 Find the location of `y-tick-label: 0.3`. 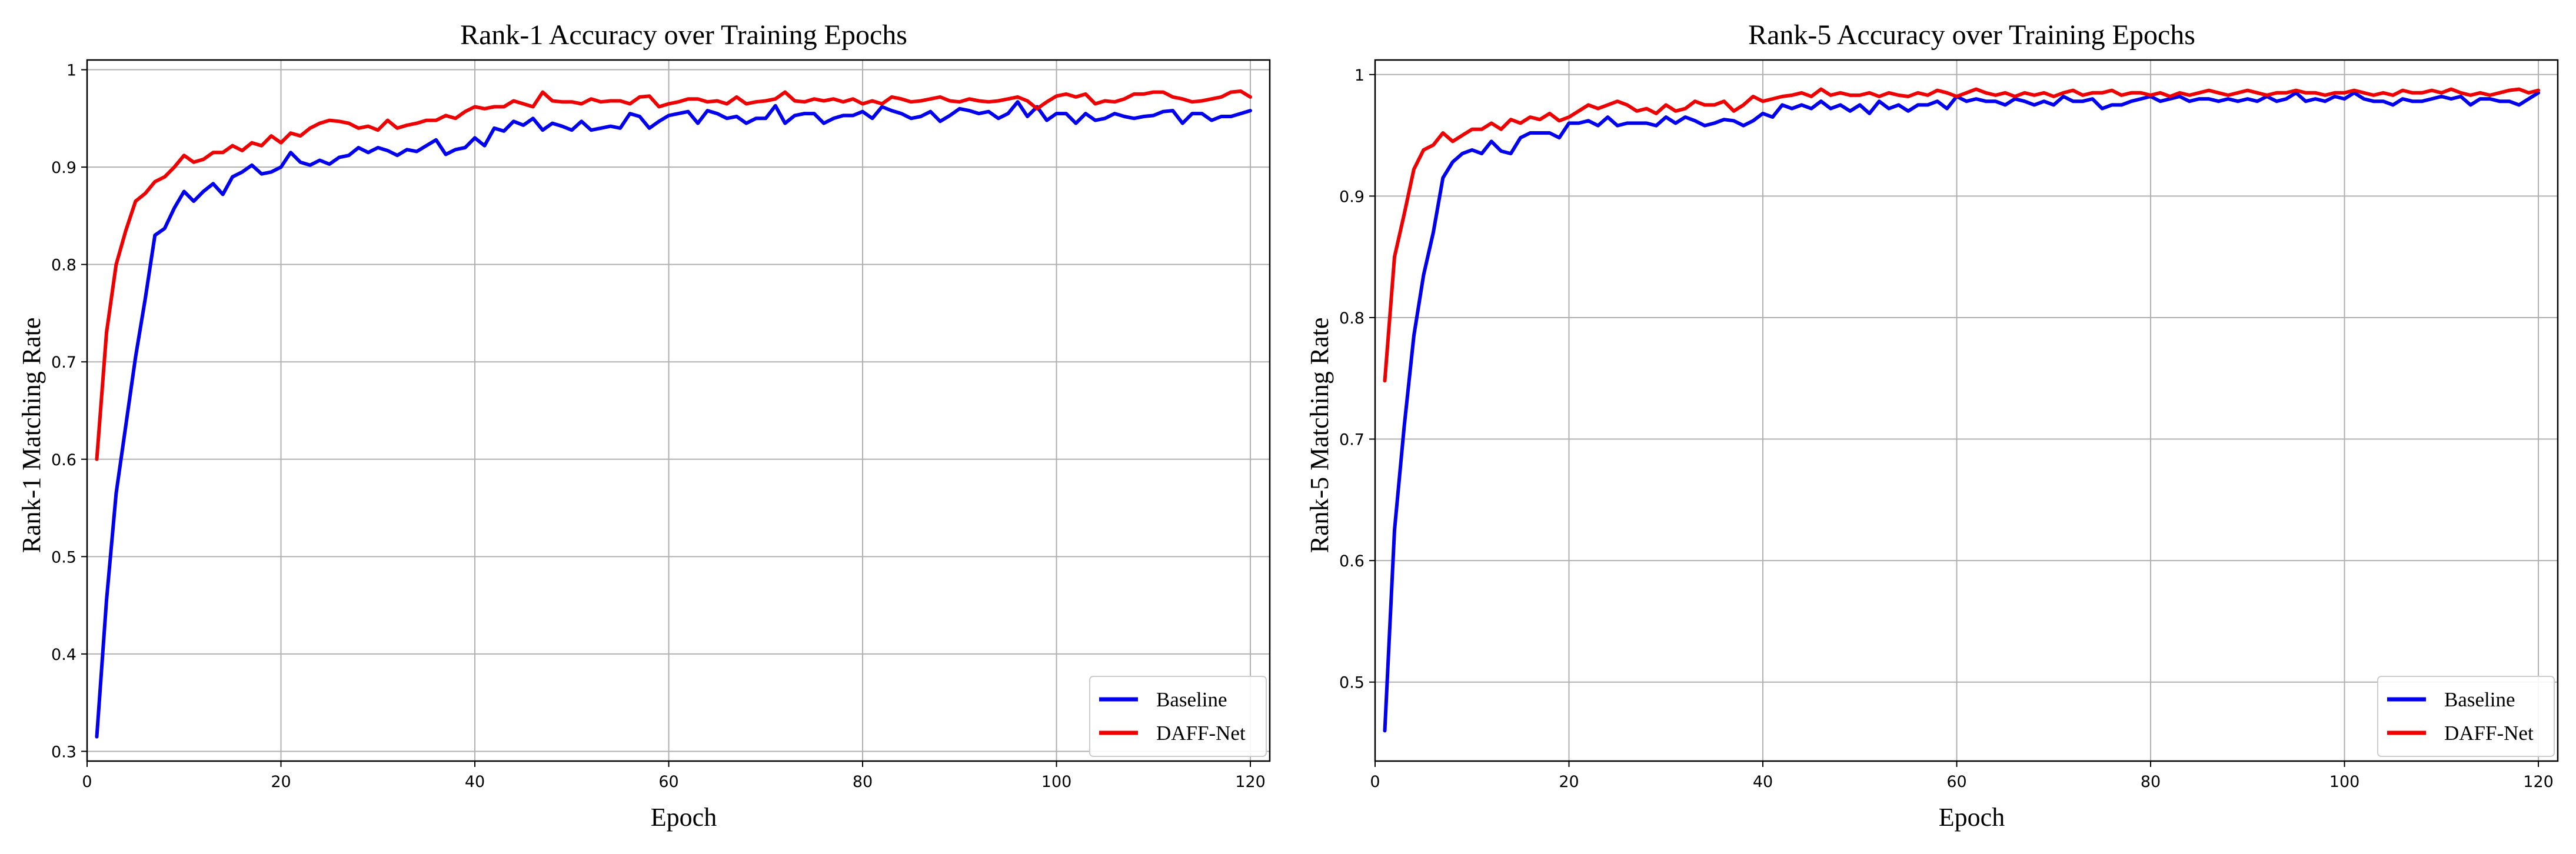

y-tick-label: 0.3 is located at coordinates (63, 752).